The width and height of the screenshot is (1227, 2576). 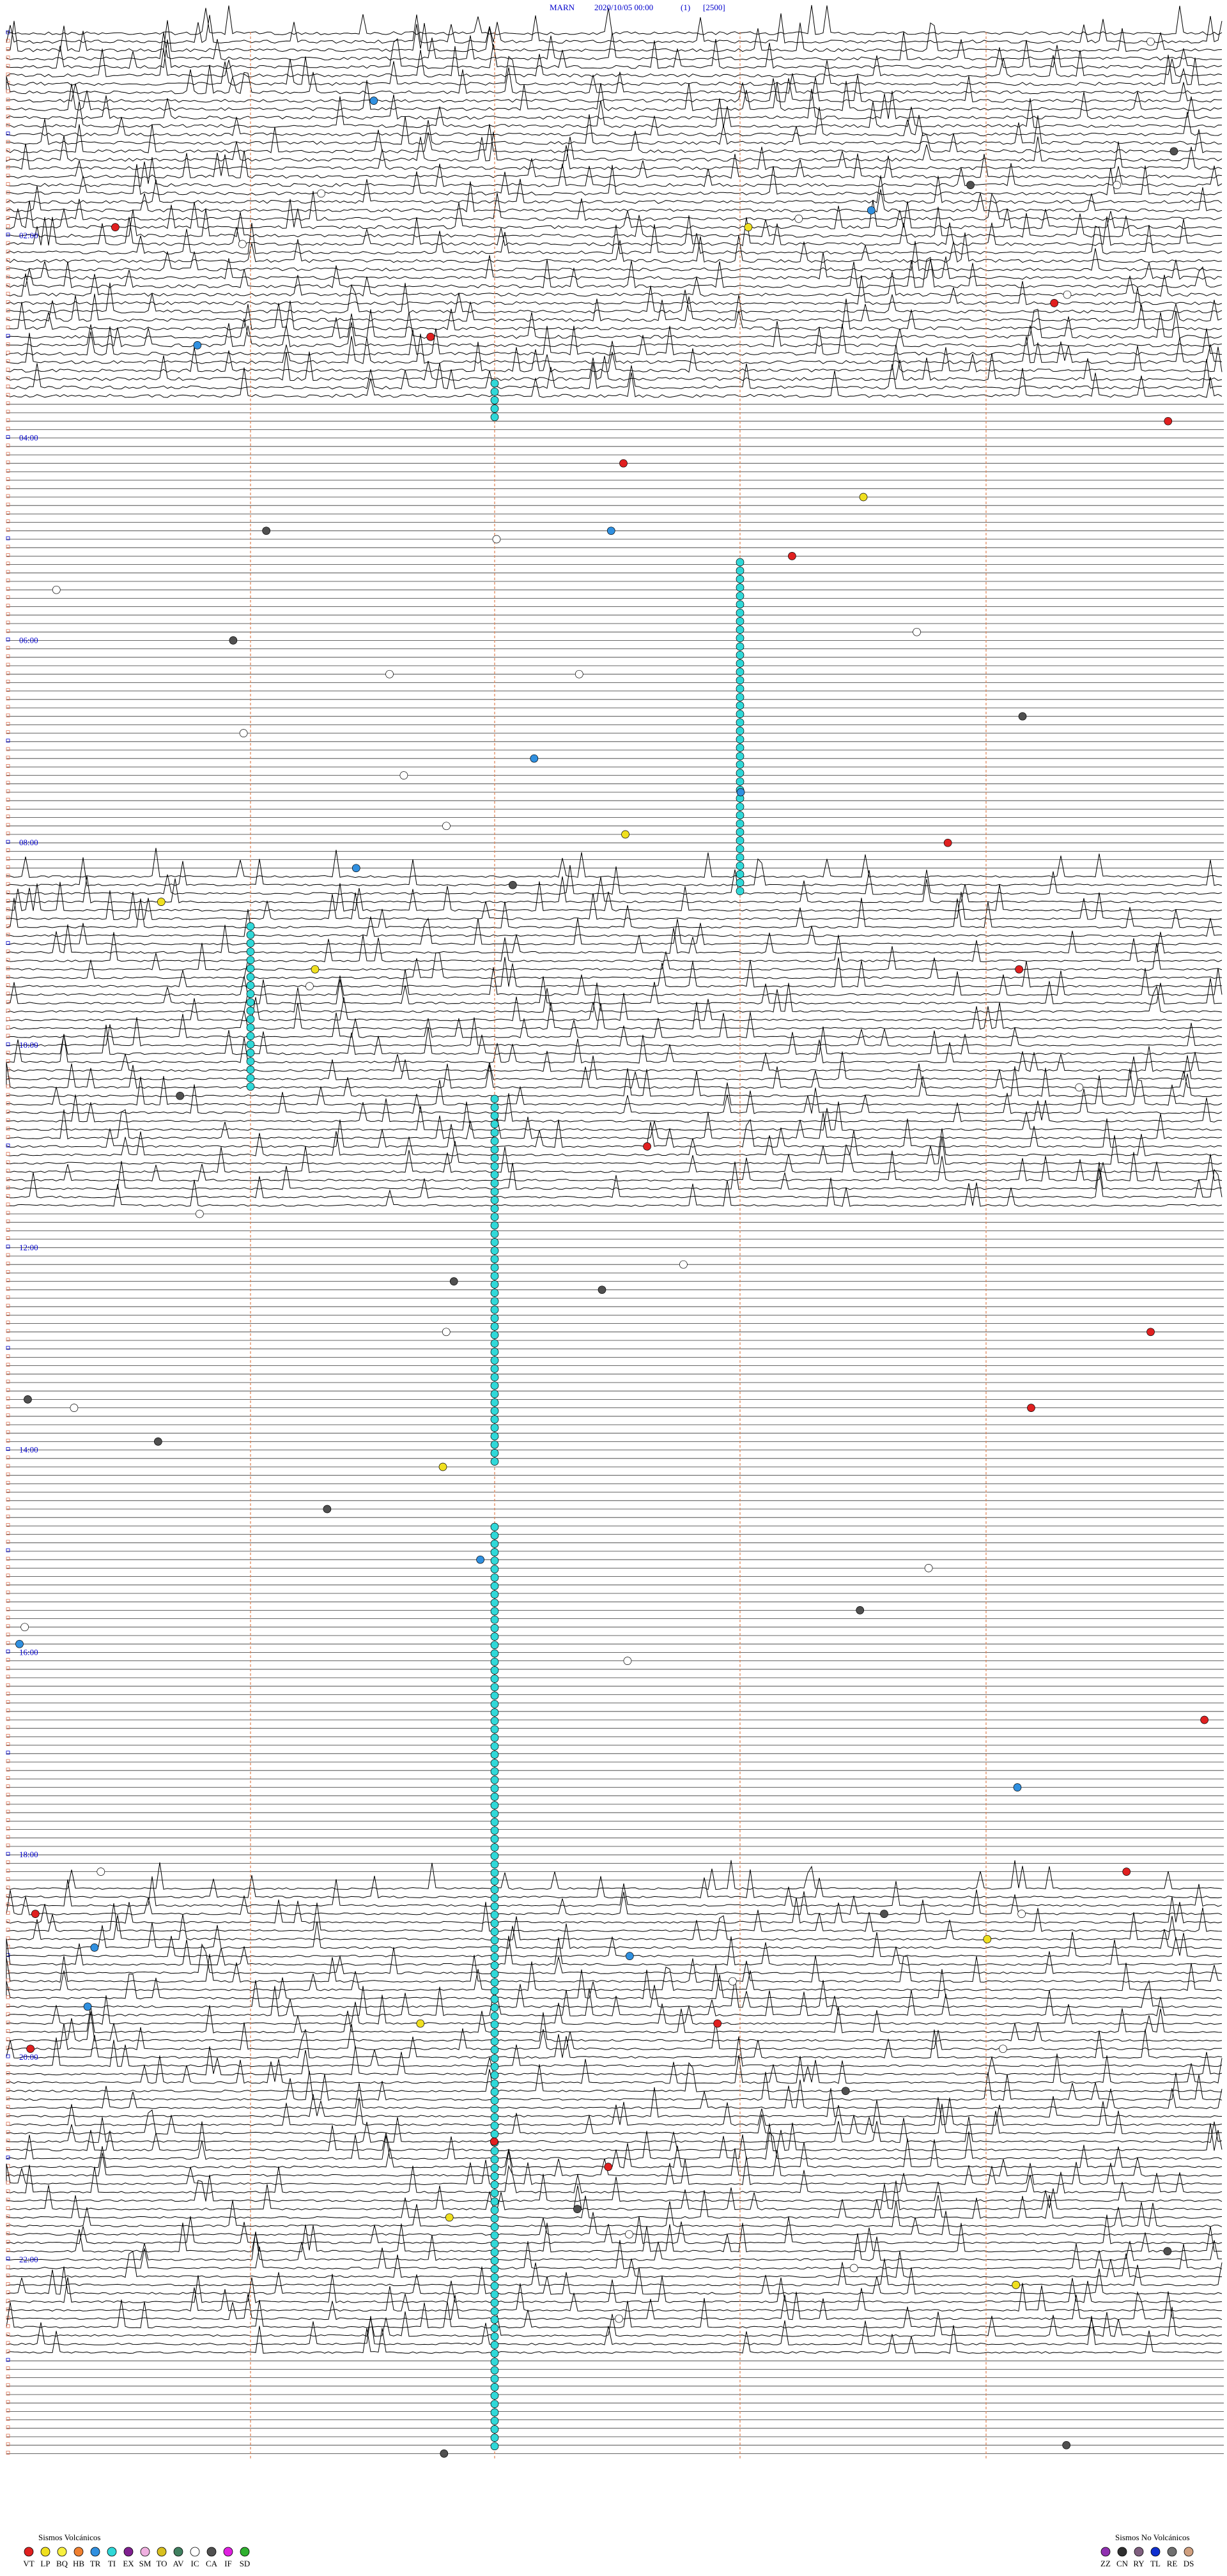 I want to click on legend-code: AV, so click(x=178, y=2563).